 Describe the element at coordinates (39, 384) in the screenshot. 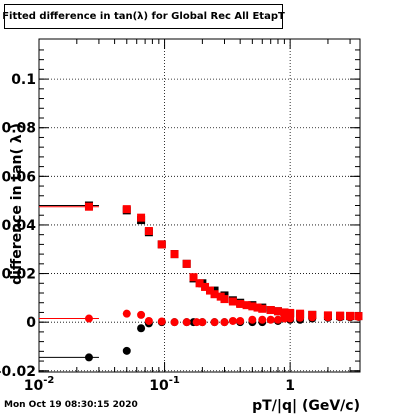

I see `x-tick-label: 10⁻²` at that location.